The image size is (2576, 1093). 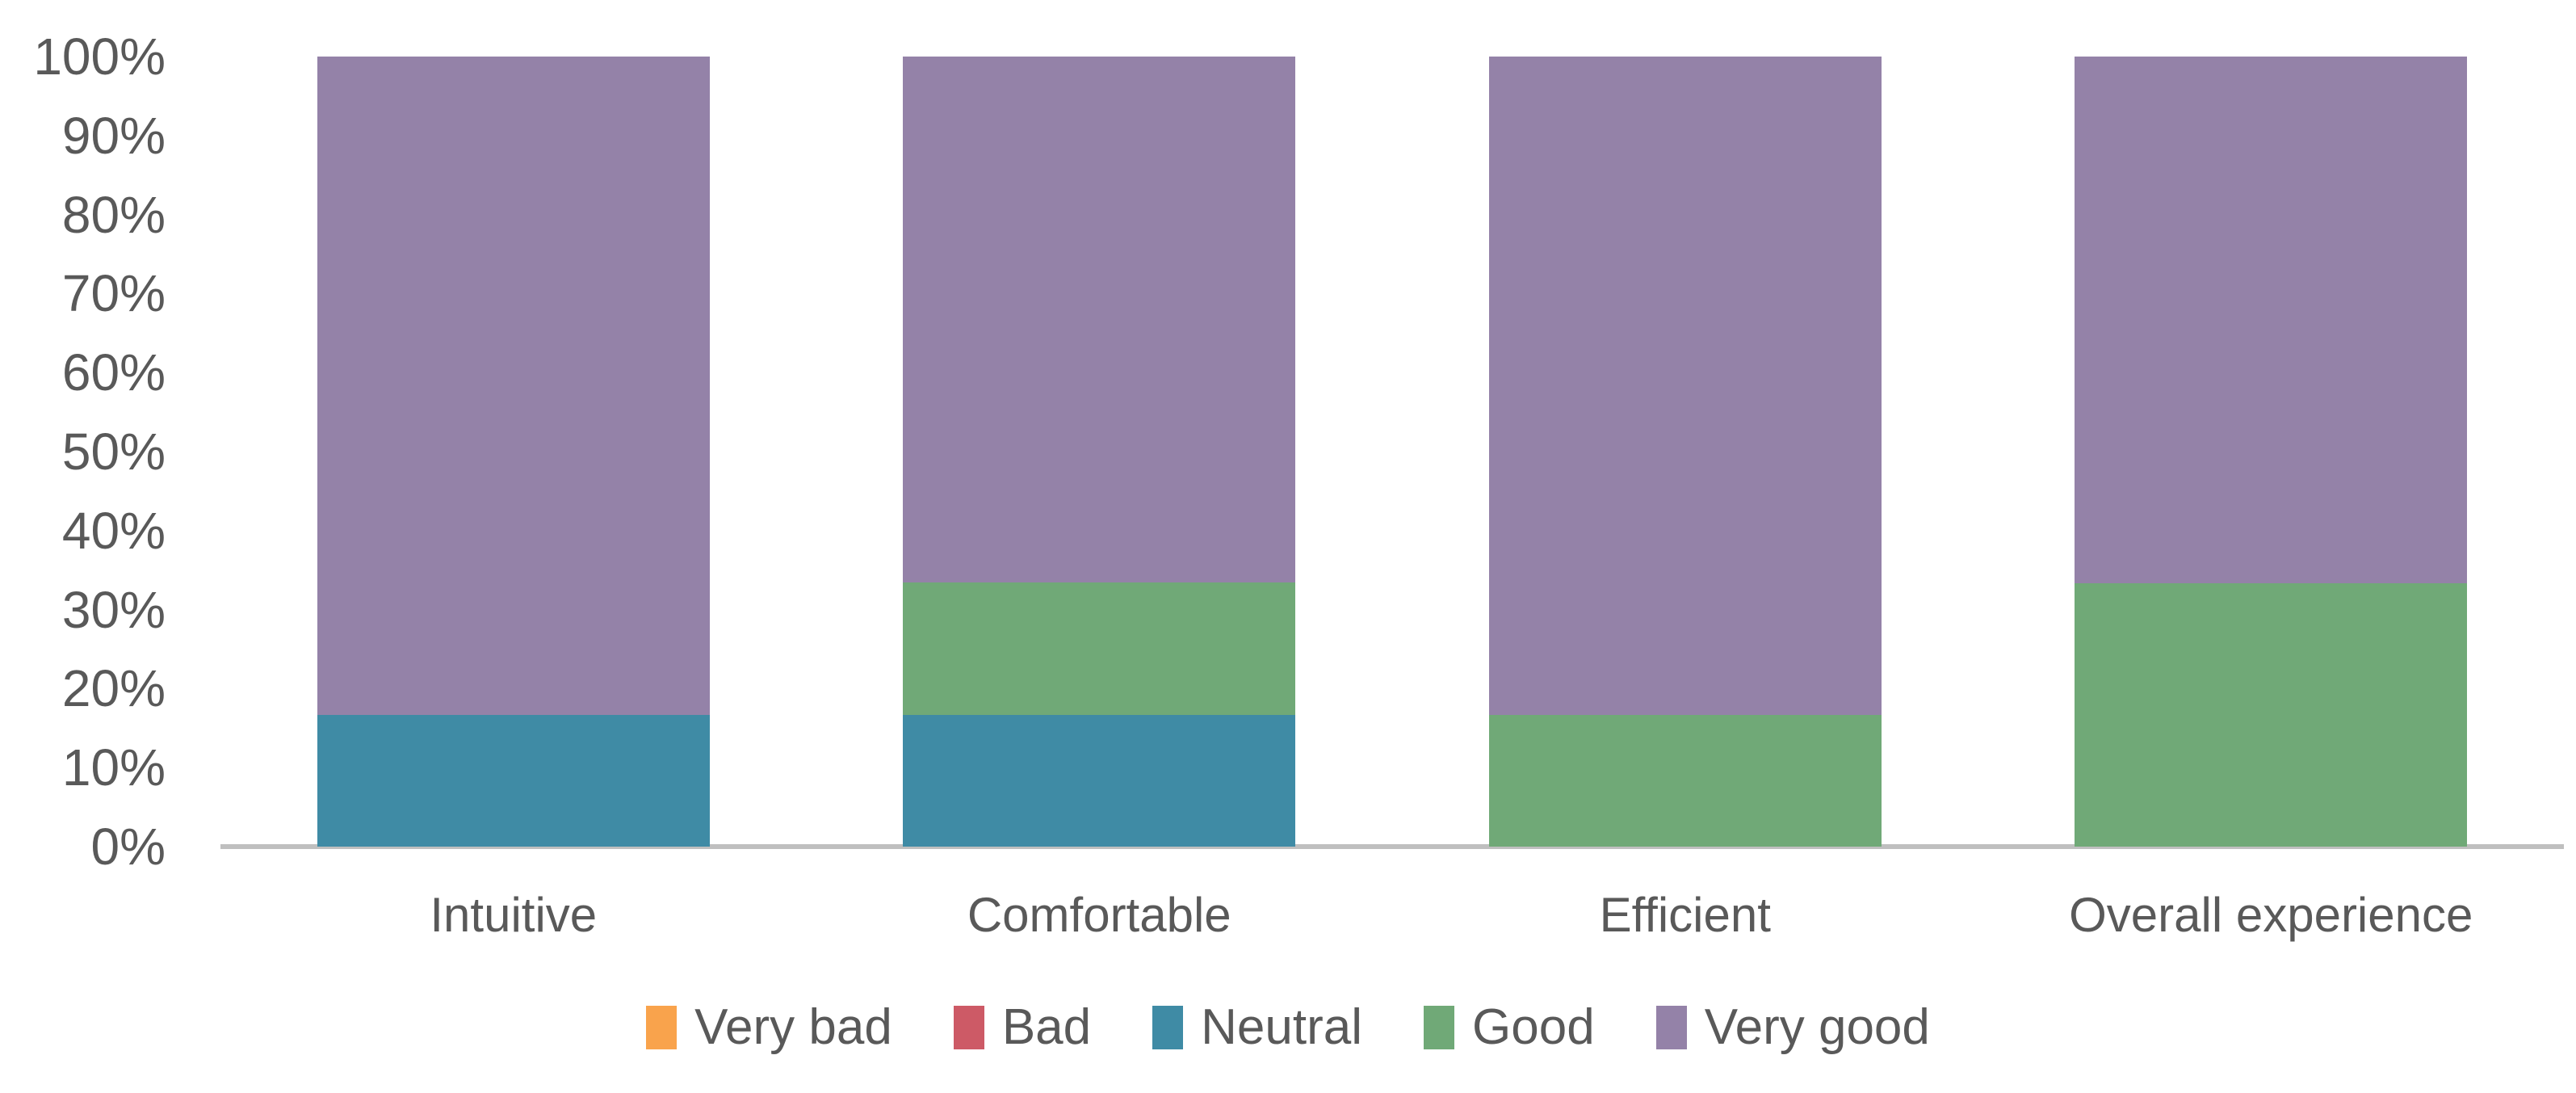 I want to click on y-tick-label-100pct: 100%, so click(x=99, y=56).